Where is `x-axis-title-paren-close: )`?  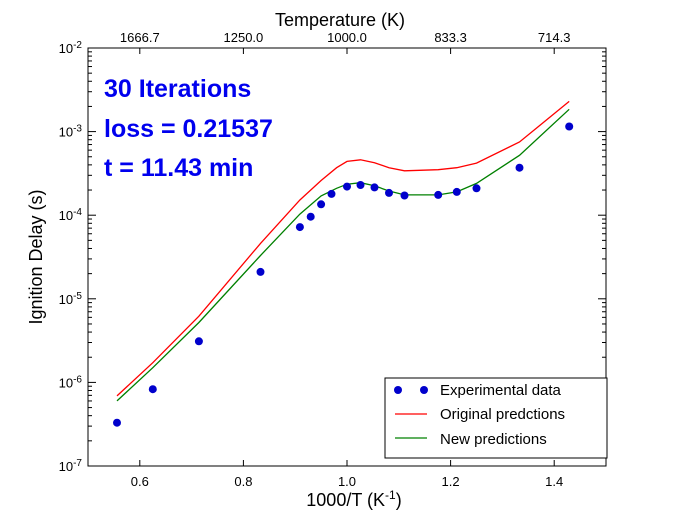
x-axis-title-paren-close: ) is located at coordinates (399, 500).